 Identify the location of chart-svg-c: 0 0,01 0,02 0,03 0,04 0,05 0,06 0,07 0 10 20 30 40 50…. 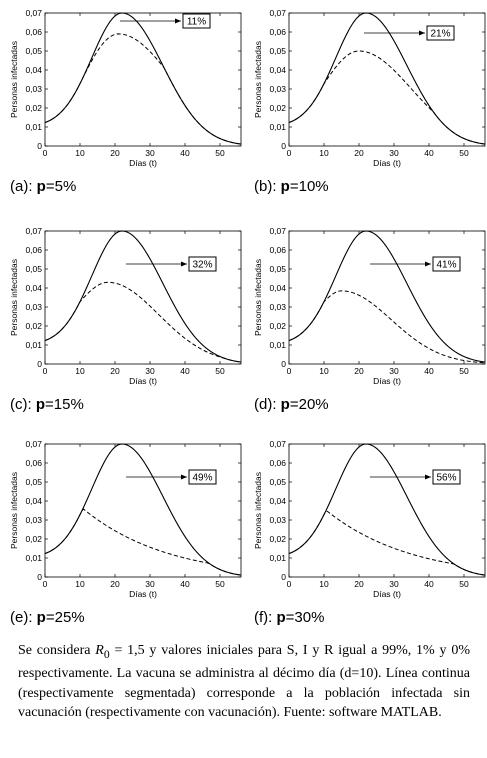
(125, 306).